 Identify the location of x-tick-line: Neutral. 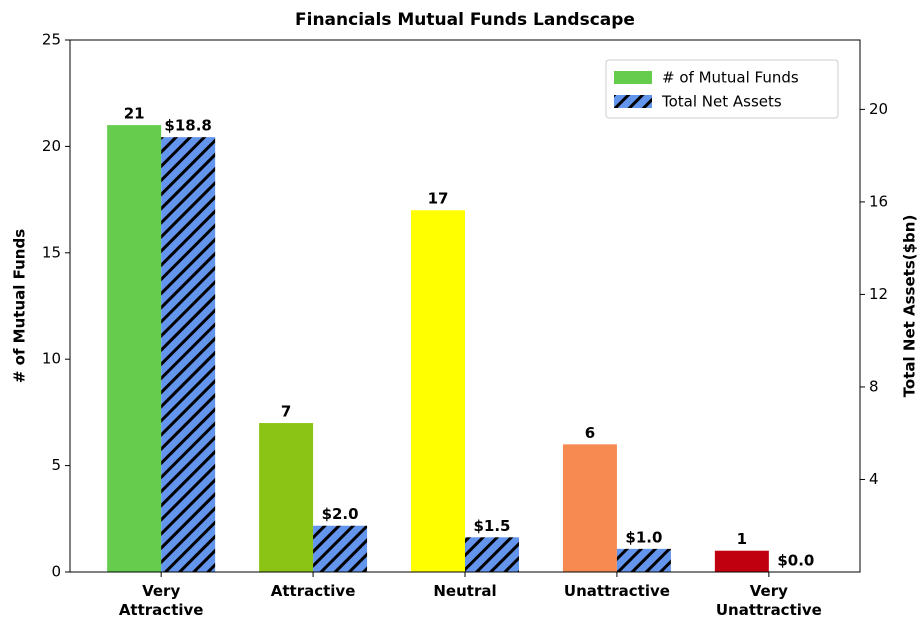
(464, 591).